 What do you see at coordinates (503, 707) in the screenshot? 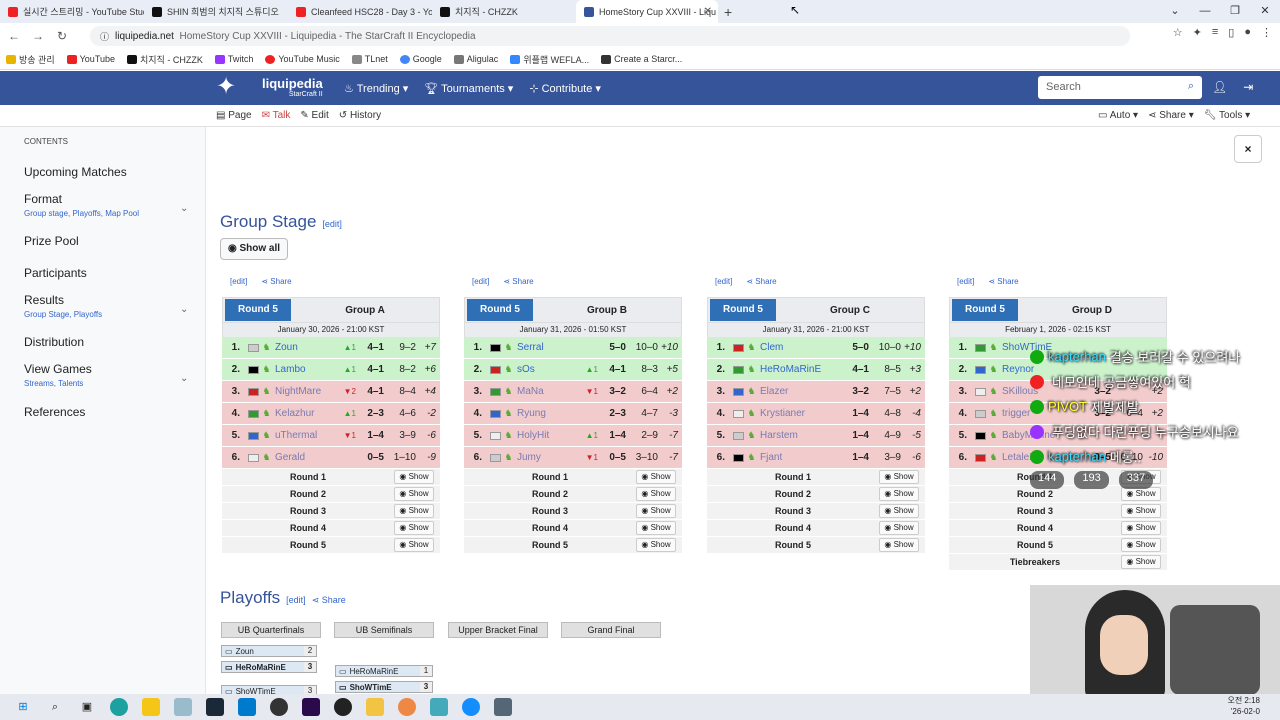
I see `starcraft-icon` at bounding box center [503, 707].